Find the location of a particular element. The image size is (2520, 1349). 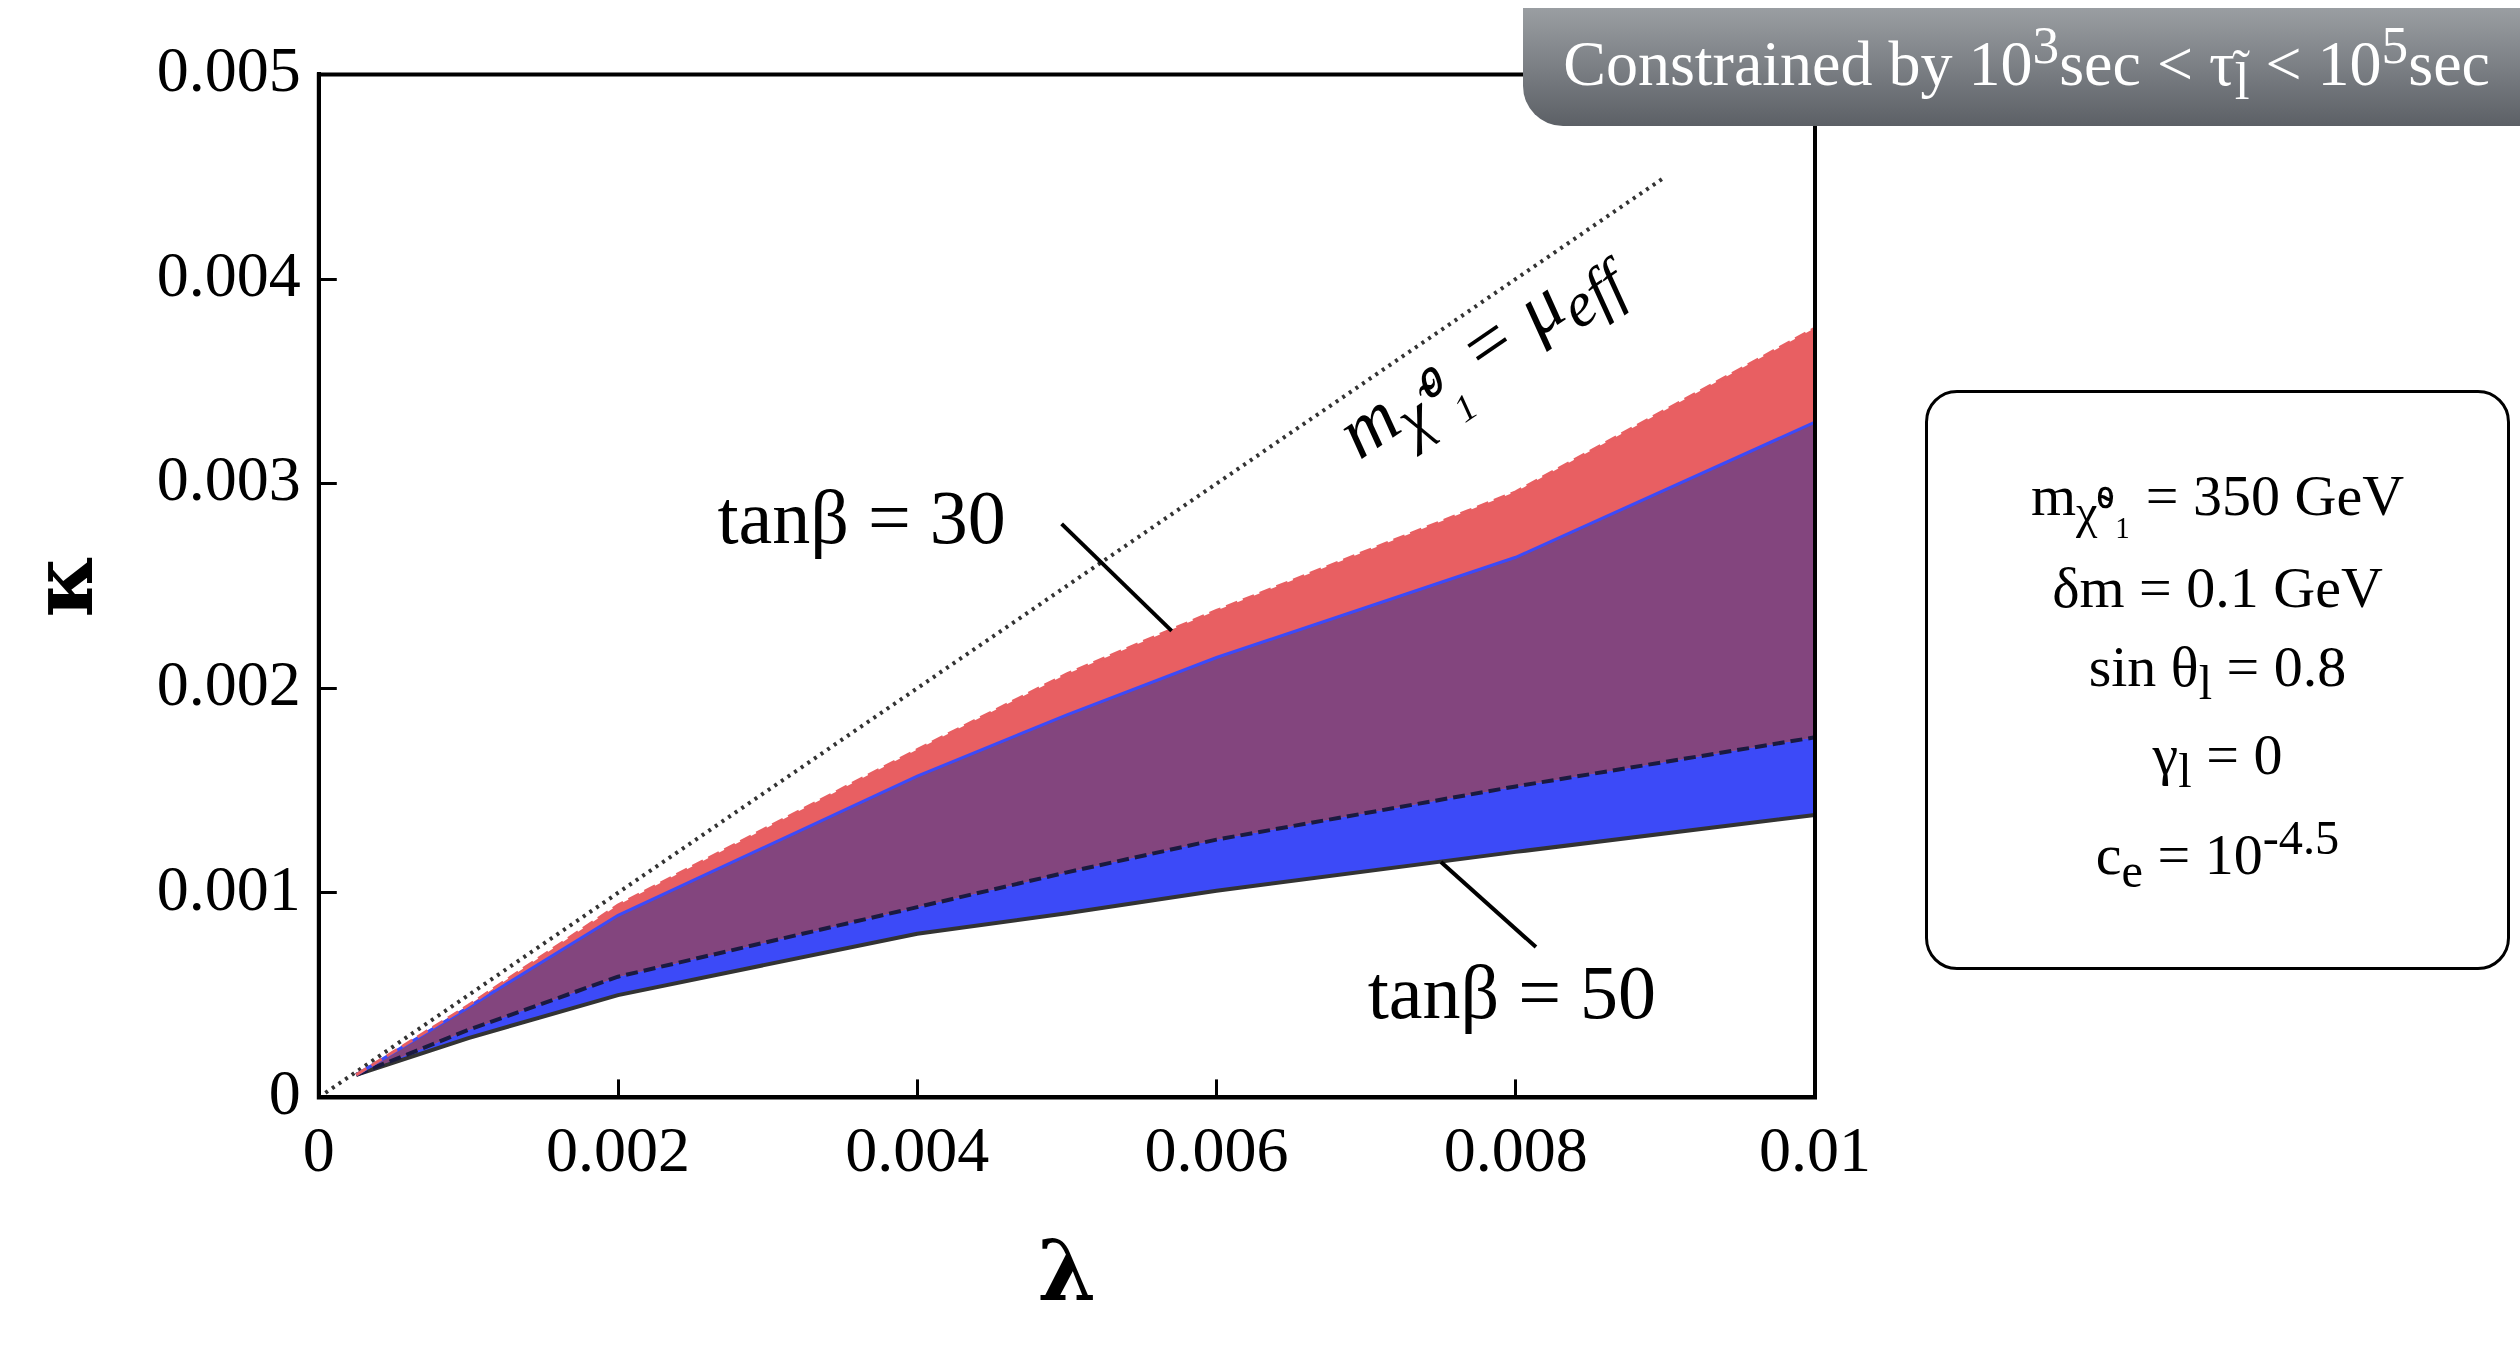

x-tick-label: 0.004 is located at coordinates (917, 1149).